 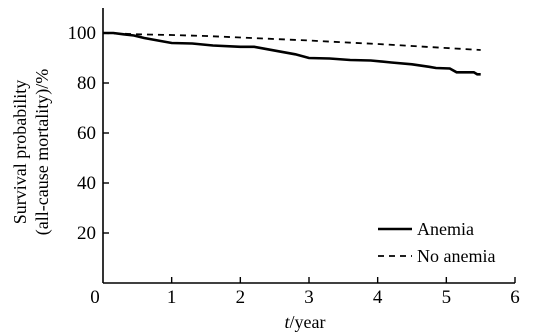 I want to click on x-tick-label: 6, so click(x=515, y=297).